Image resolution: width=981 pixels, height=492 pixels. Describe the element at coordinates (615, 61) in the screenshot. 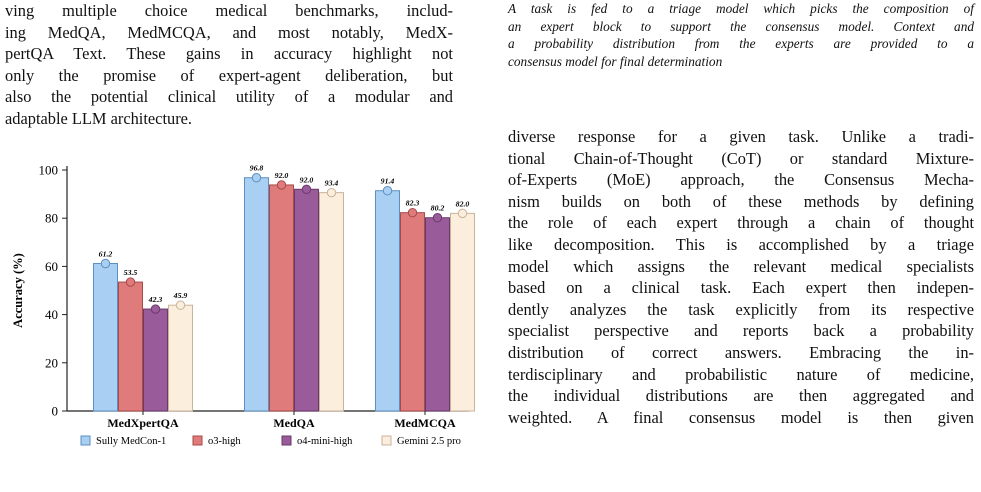

I see `caption-line: consensus model for final determination` at that location.